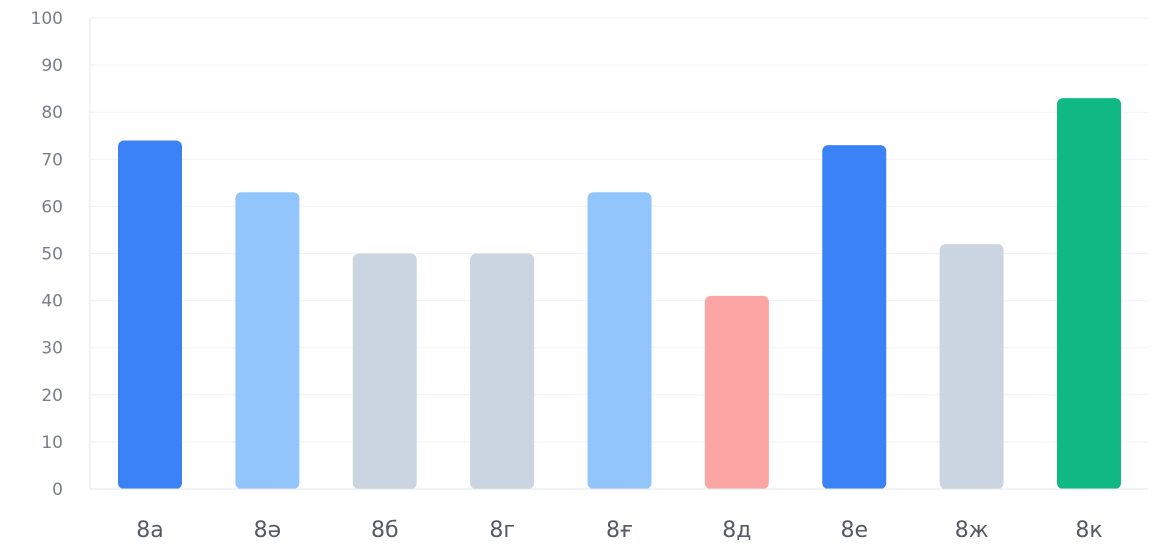 The height and width of the screenshot is (548, 1156). I want to click on x-tick-label: 8ж, so click(972, 530).